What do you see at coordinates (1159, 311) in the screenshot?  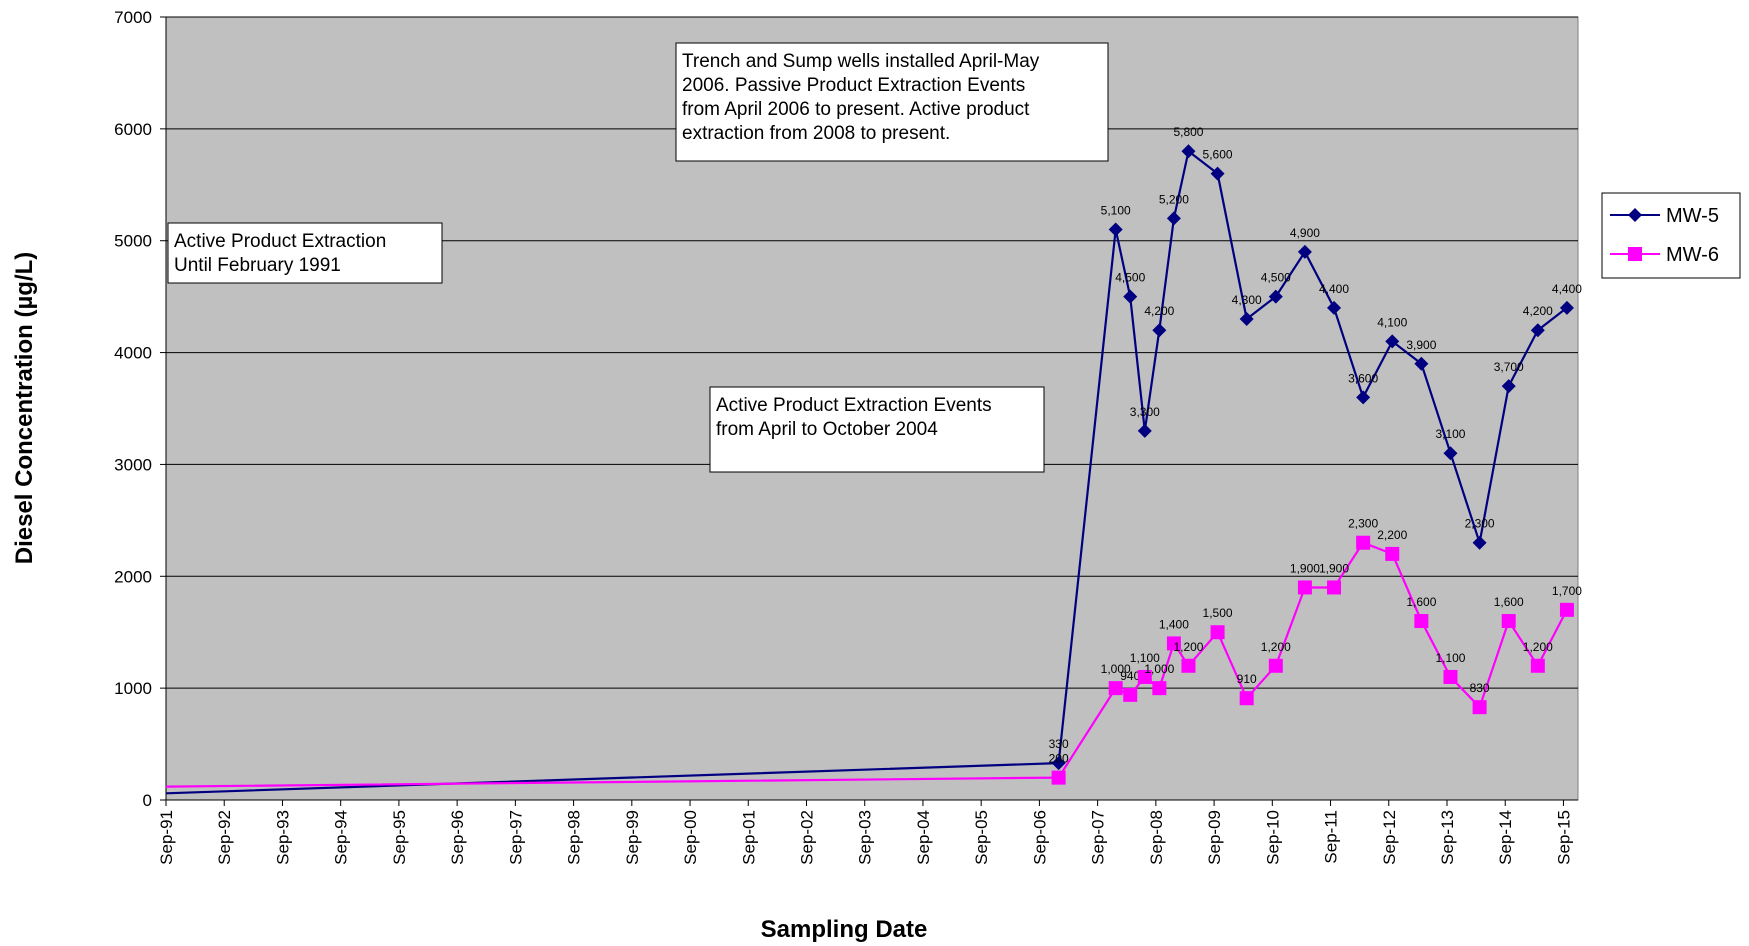 I see `data-label: 4,200` at bounding box center [1159, 311].